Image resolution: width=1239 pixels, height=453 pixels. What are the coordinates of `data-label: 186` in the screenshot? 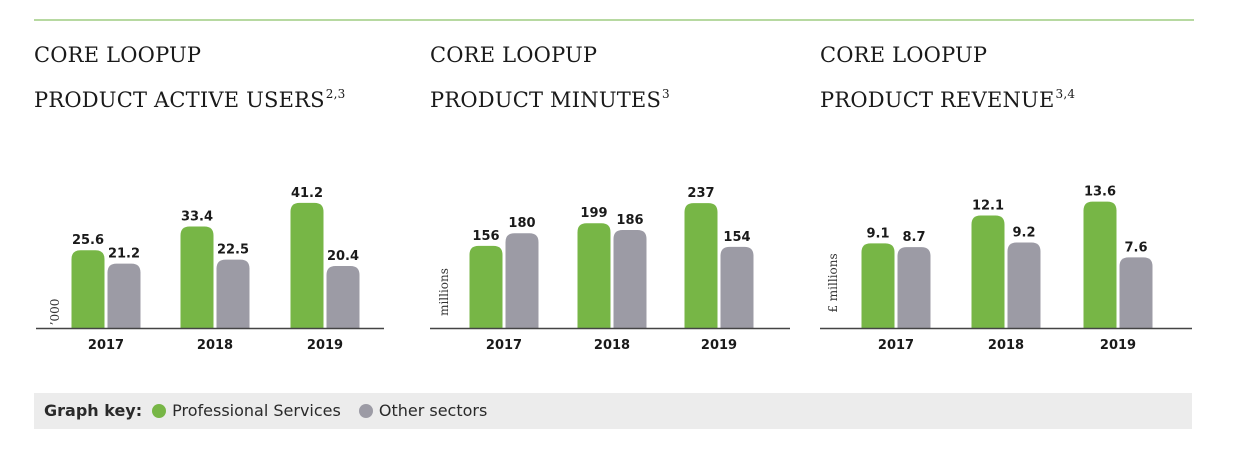 It's located at (629, 220).